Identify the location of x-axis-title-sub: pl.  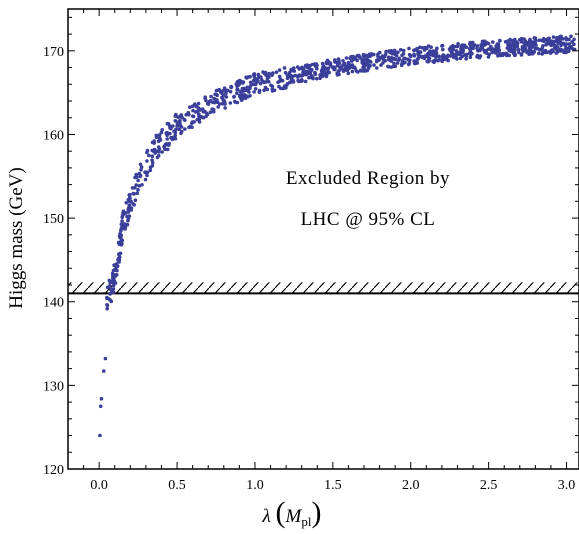
(306, 521).